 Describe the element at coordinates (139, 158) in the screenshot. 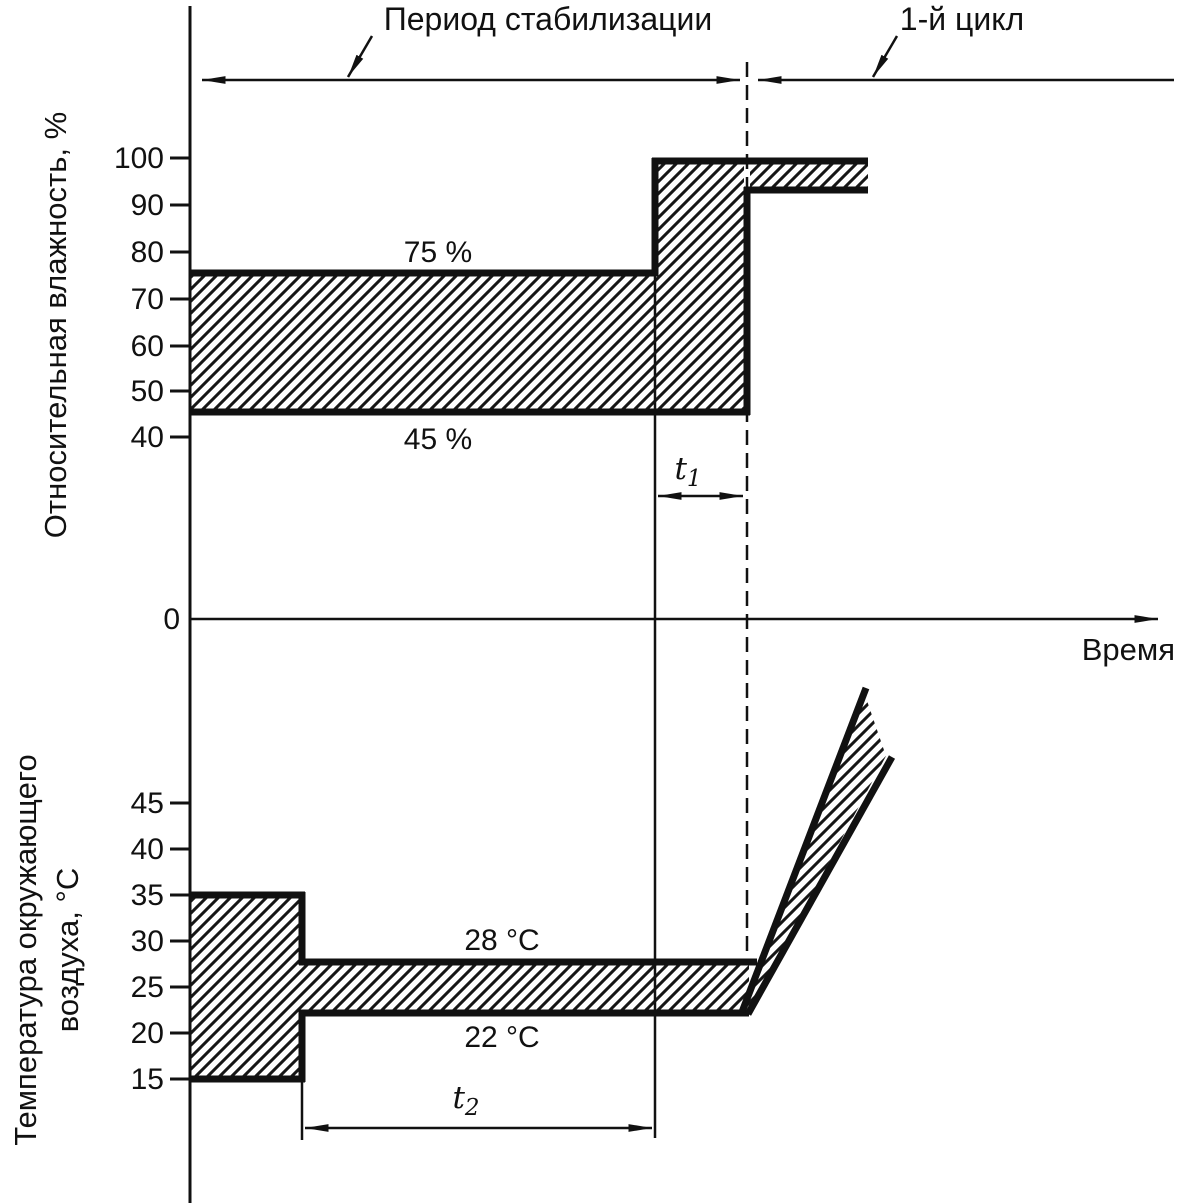

I see `humidity-tick-100: 100` at that location.